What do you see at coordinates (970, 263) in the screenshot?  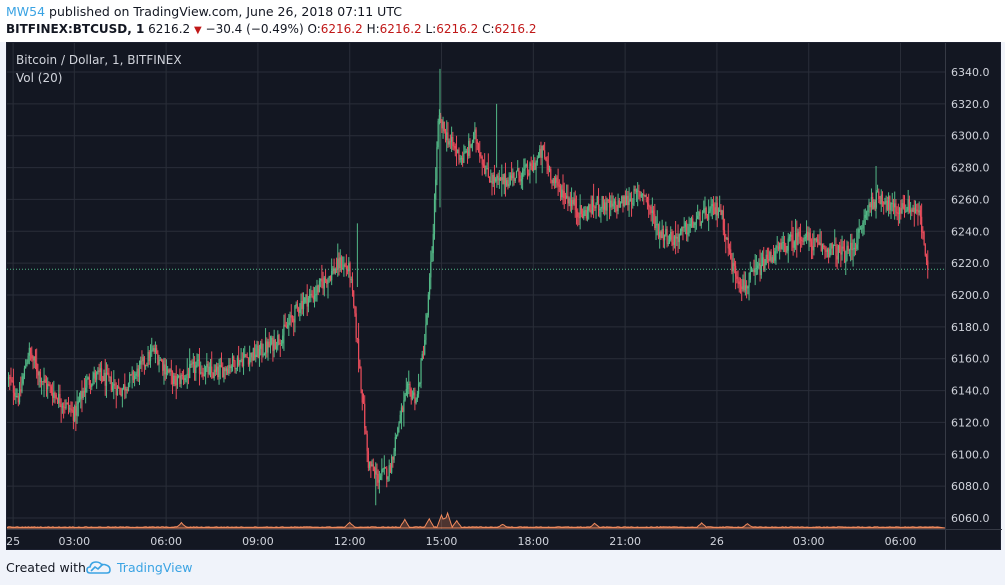 I see `y-tick-label: 6220.0` at bounding box center [970, 263].